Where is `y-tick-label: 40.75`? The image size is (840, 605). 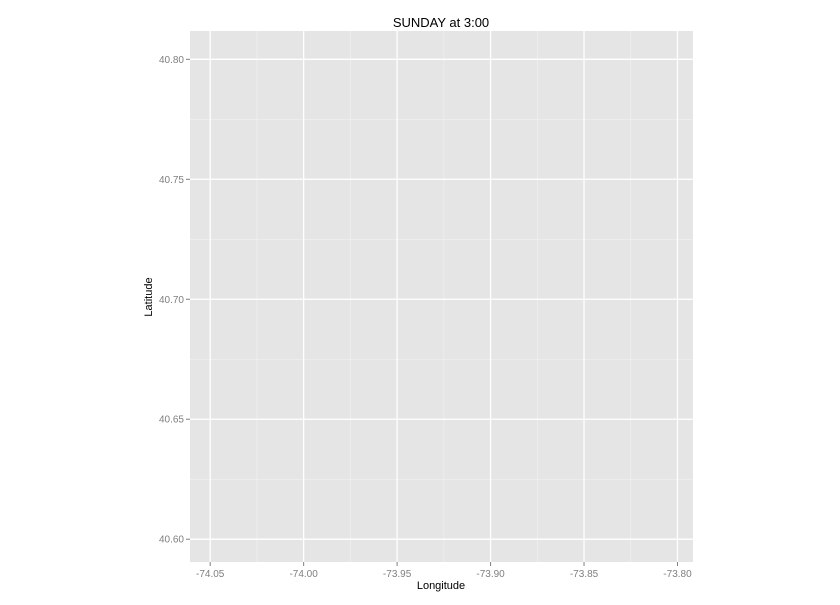 y-tick-label: 40.75 is located at coordinates (171, 180).